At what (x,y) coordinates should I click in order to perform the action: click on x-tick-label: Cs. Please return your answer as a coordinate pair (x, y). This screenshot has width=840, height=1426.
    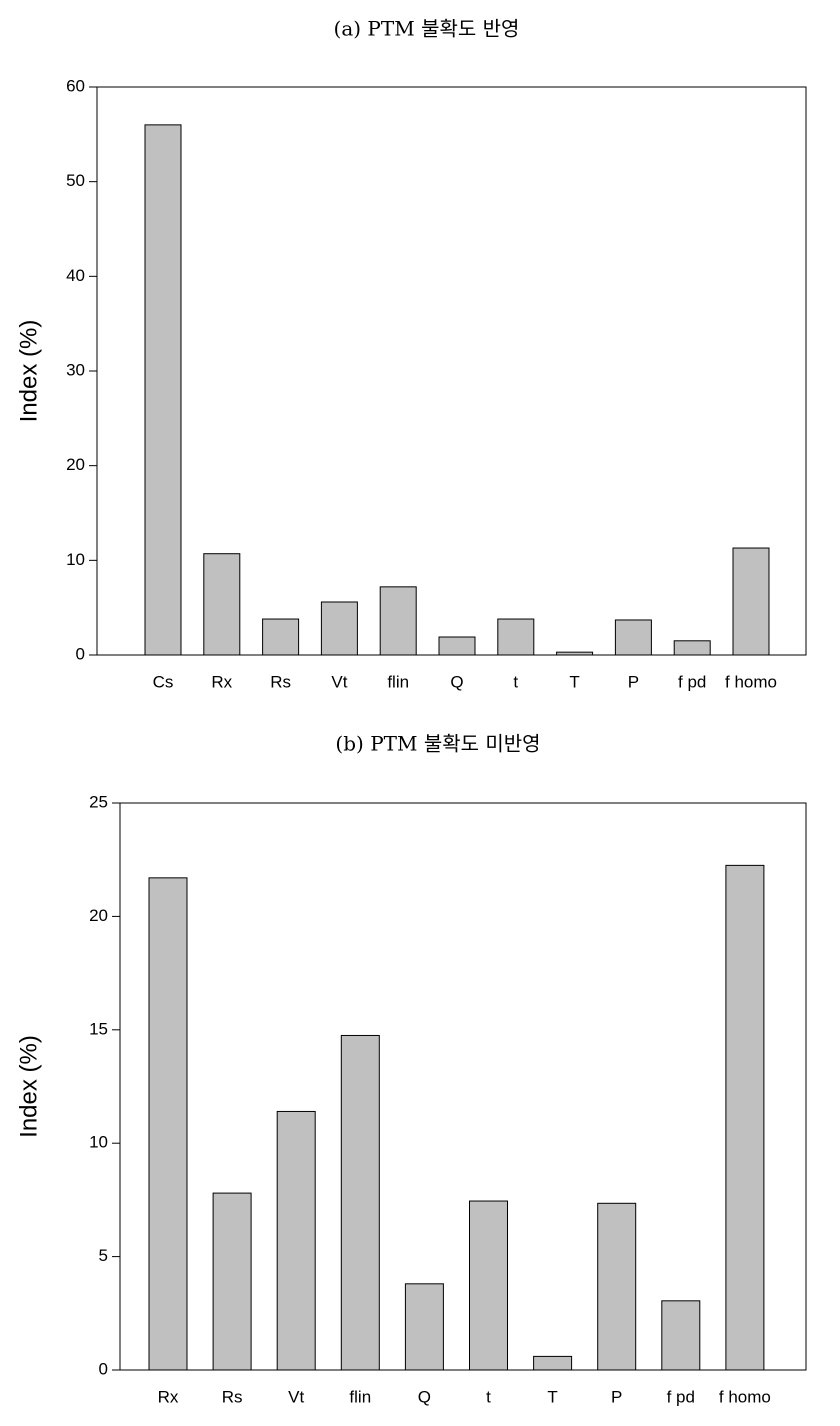
    Looking at the image, I should click on (163, 681).